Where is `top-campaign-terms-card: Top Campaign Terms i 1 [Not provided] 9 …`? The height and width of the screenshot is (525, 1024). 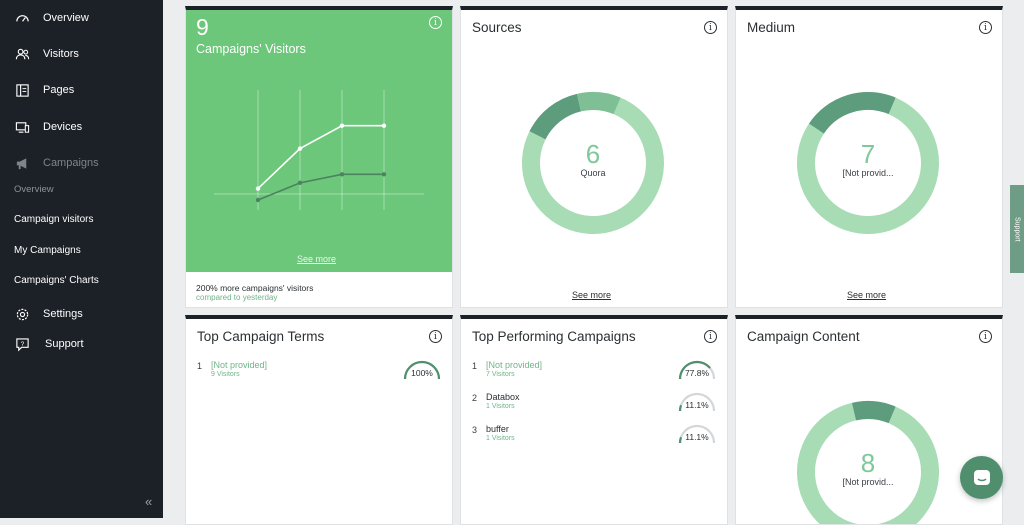
top-campaign-terms-card: Top Campaign Terms i 1 [Not provided] 9 … is located at coordinates (319, 420).